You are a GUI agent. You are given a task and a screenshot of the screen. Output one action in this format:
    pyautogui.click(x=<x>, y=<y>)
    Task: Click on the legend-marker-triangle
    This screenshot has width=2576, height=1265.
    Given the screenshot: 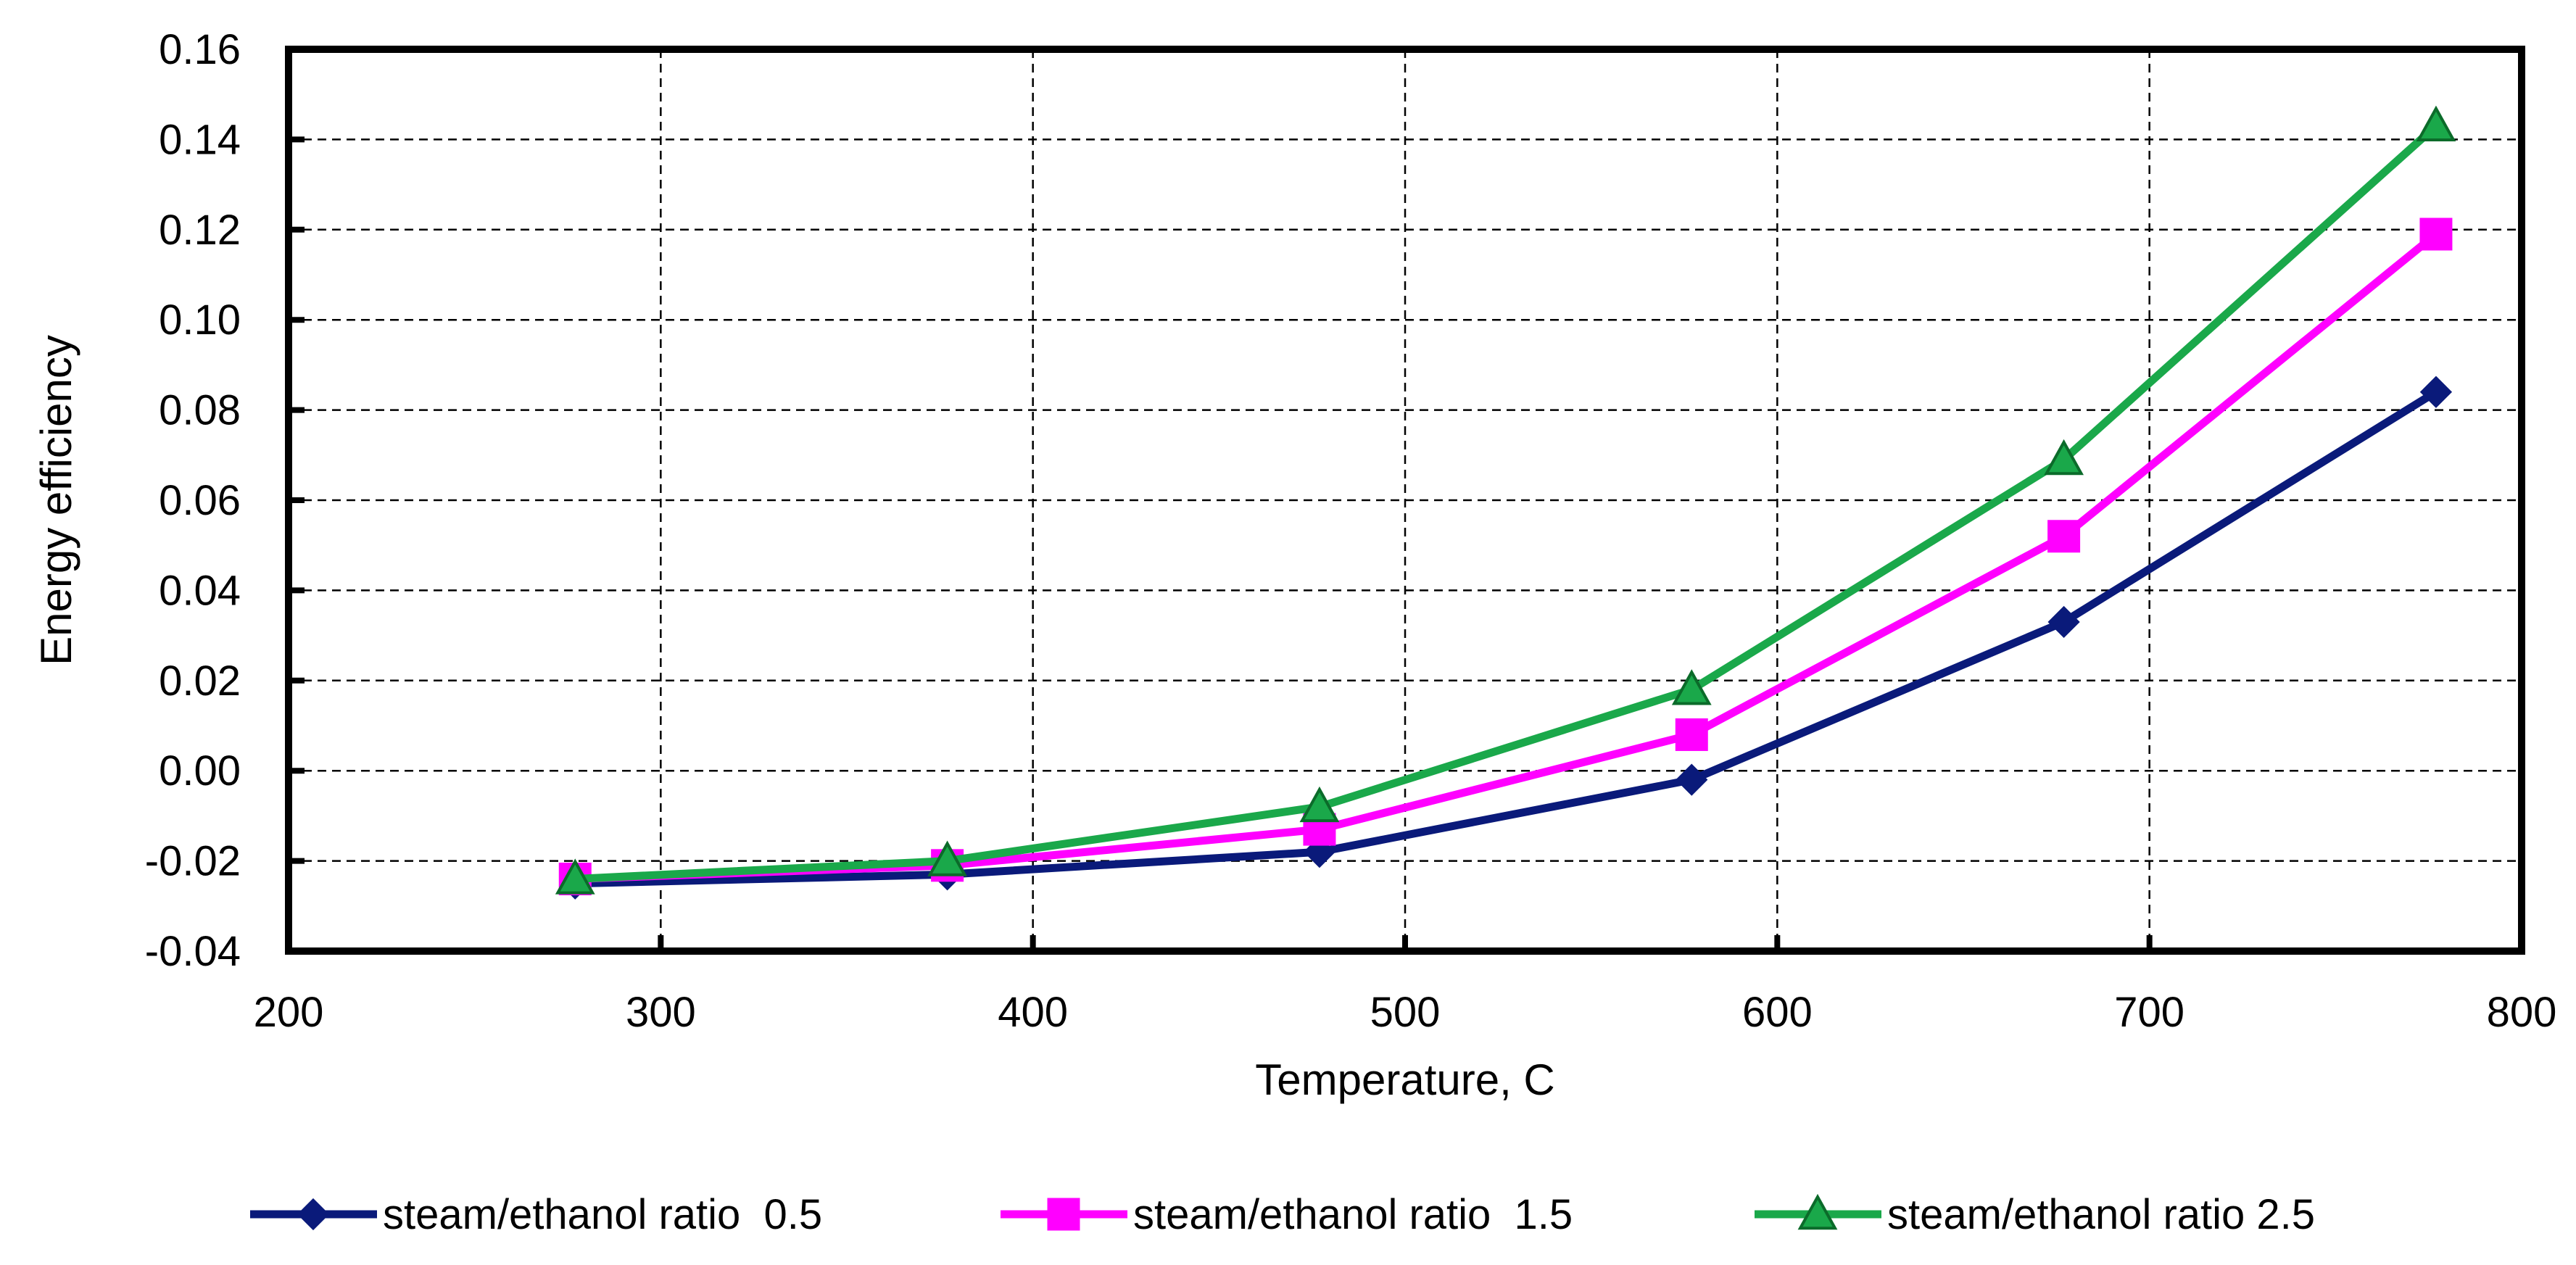 What is the action you would take?
    pyautogui.click(x=1818, y=1211)
    